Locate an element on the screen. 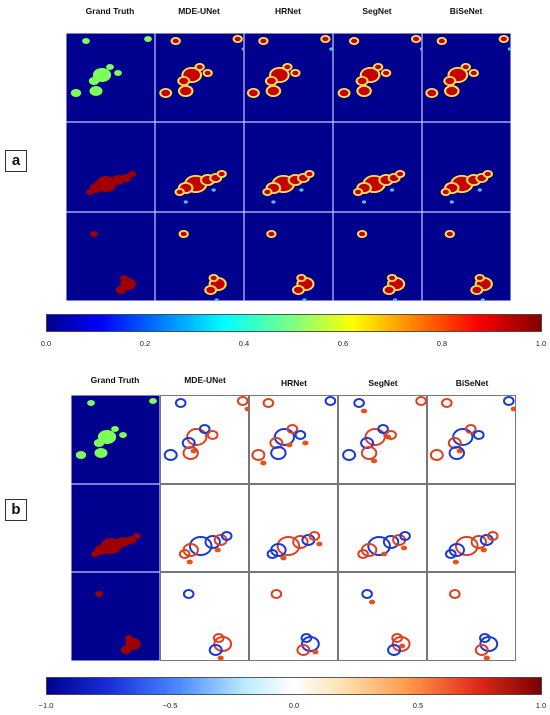 The image size is (550, 715). panel-b-tick-1: −0.5 is located at coordinates (170, 705).